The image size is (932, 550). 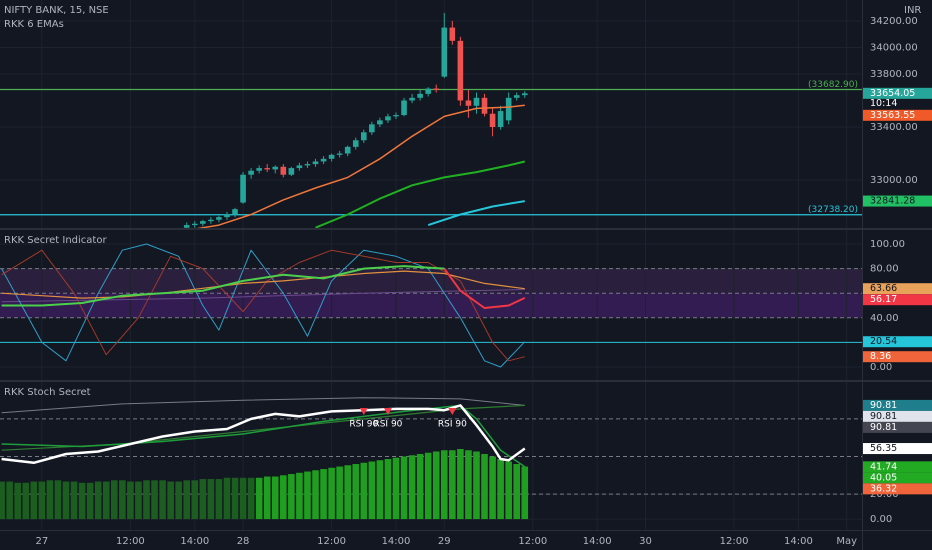 What do you see at coordinates (883, 288) in the screenshot?
I see `price-label-text: 63.66` at bounding box center [883, 288].